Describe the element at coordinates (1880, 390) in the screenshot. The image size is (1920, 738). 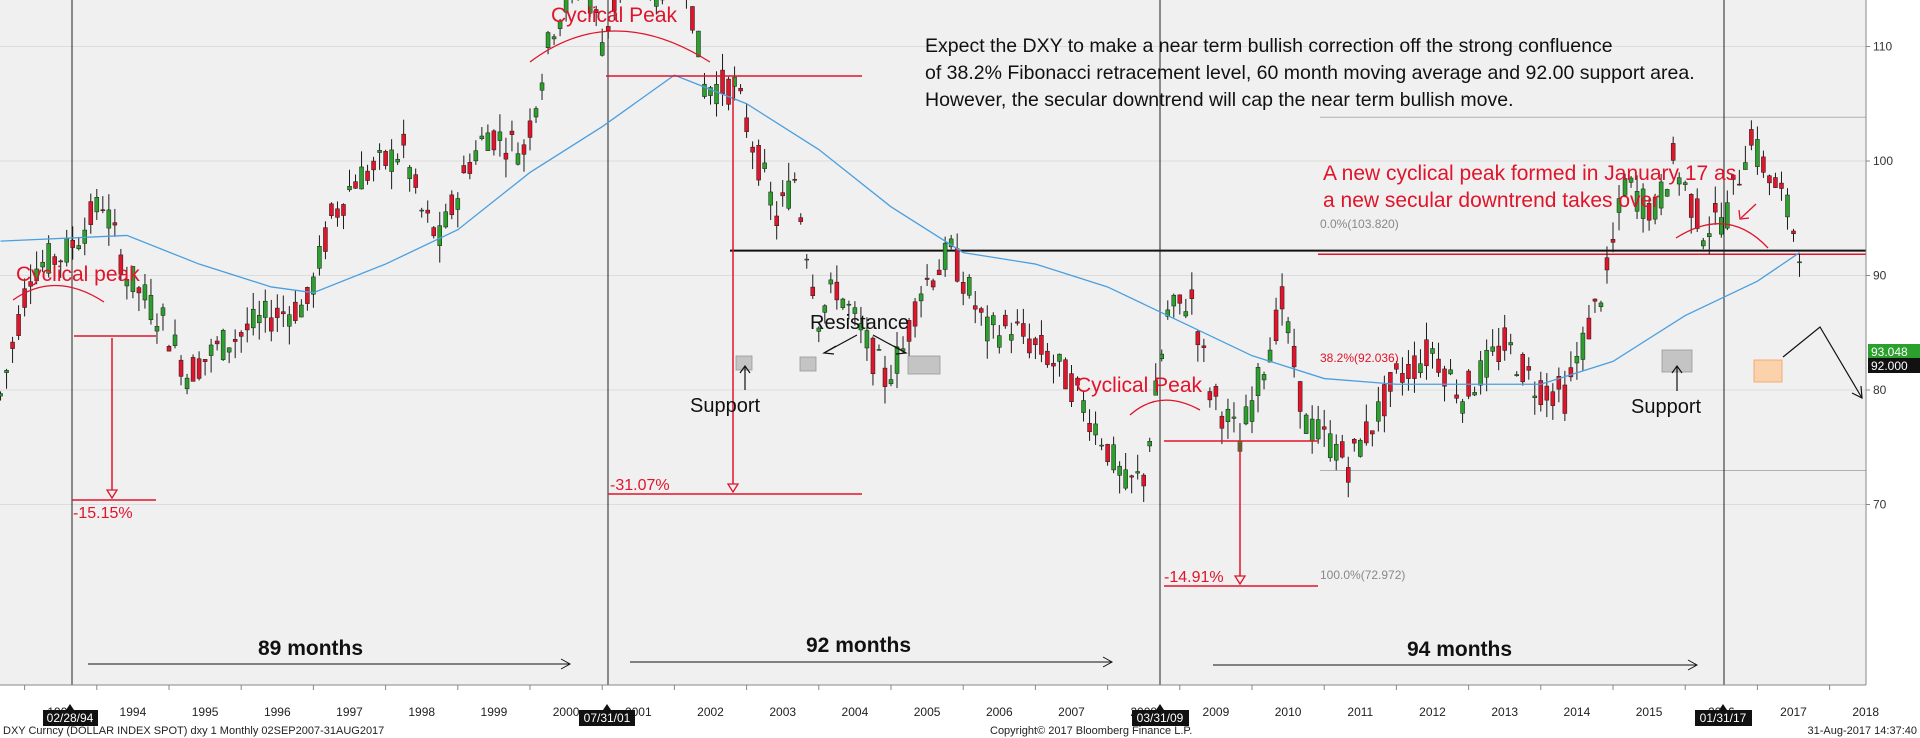
I see `y-tick-label: 80` at that location.